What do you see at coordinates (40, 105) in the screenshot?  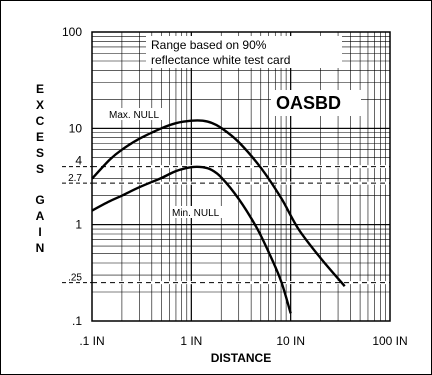 I see `y-axis-title-letter: X` at bounding box center [40, 105].